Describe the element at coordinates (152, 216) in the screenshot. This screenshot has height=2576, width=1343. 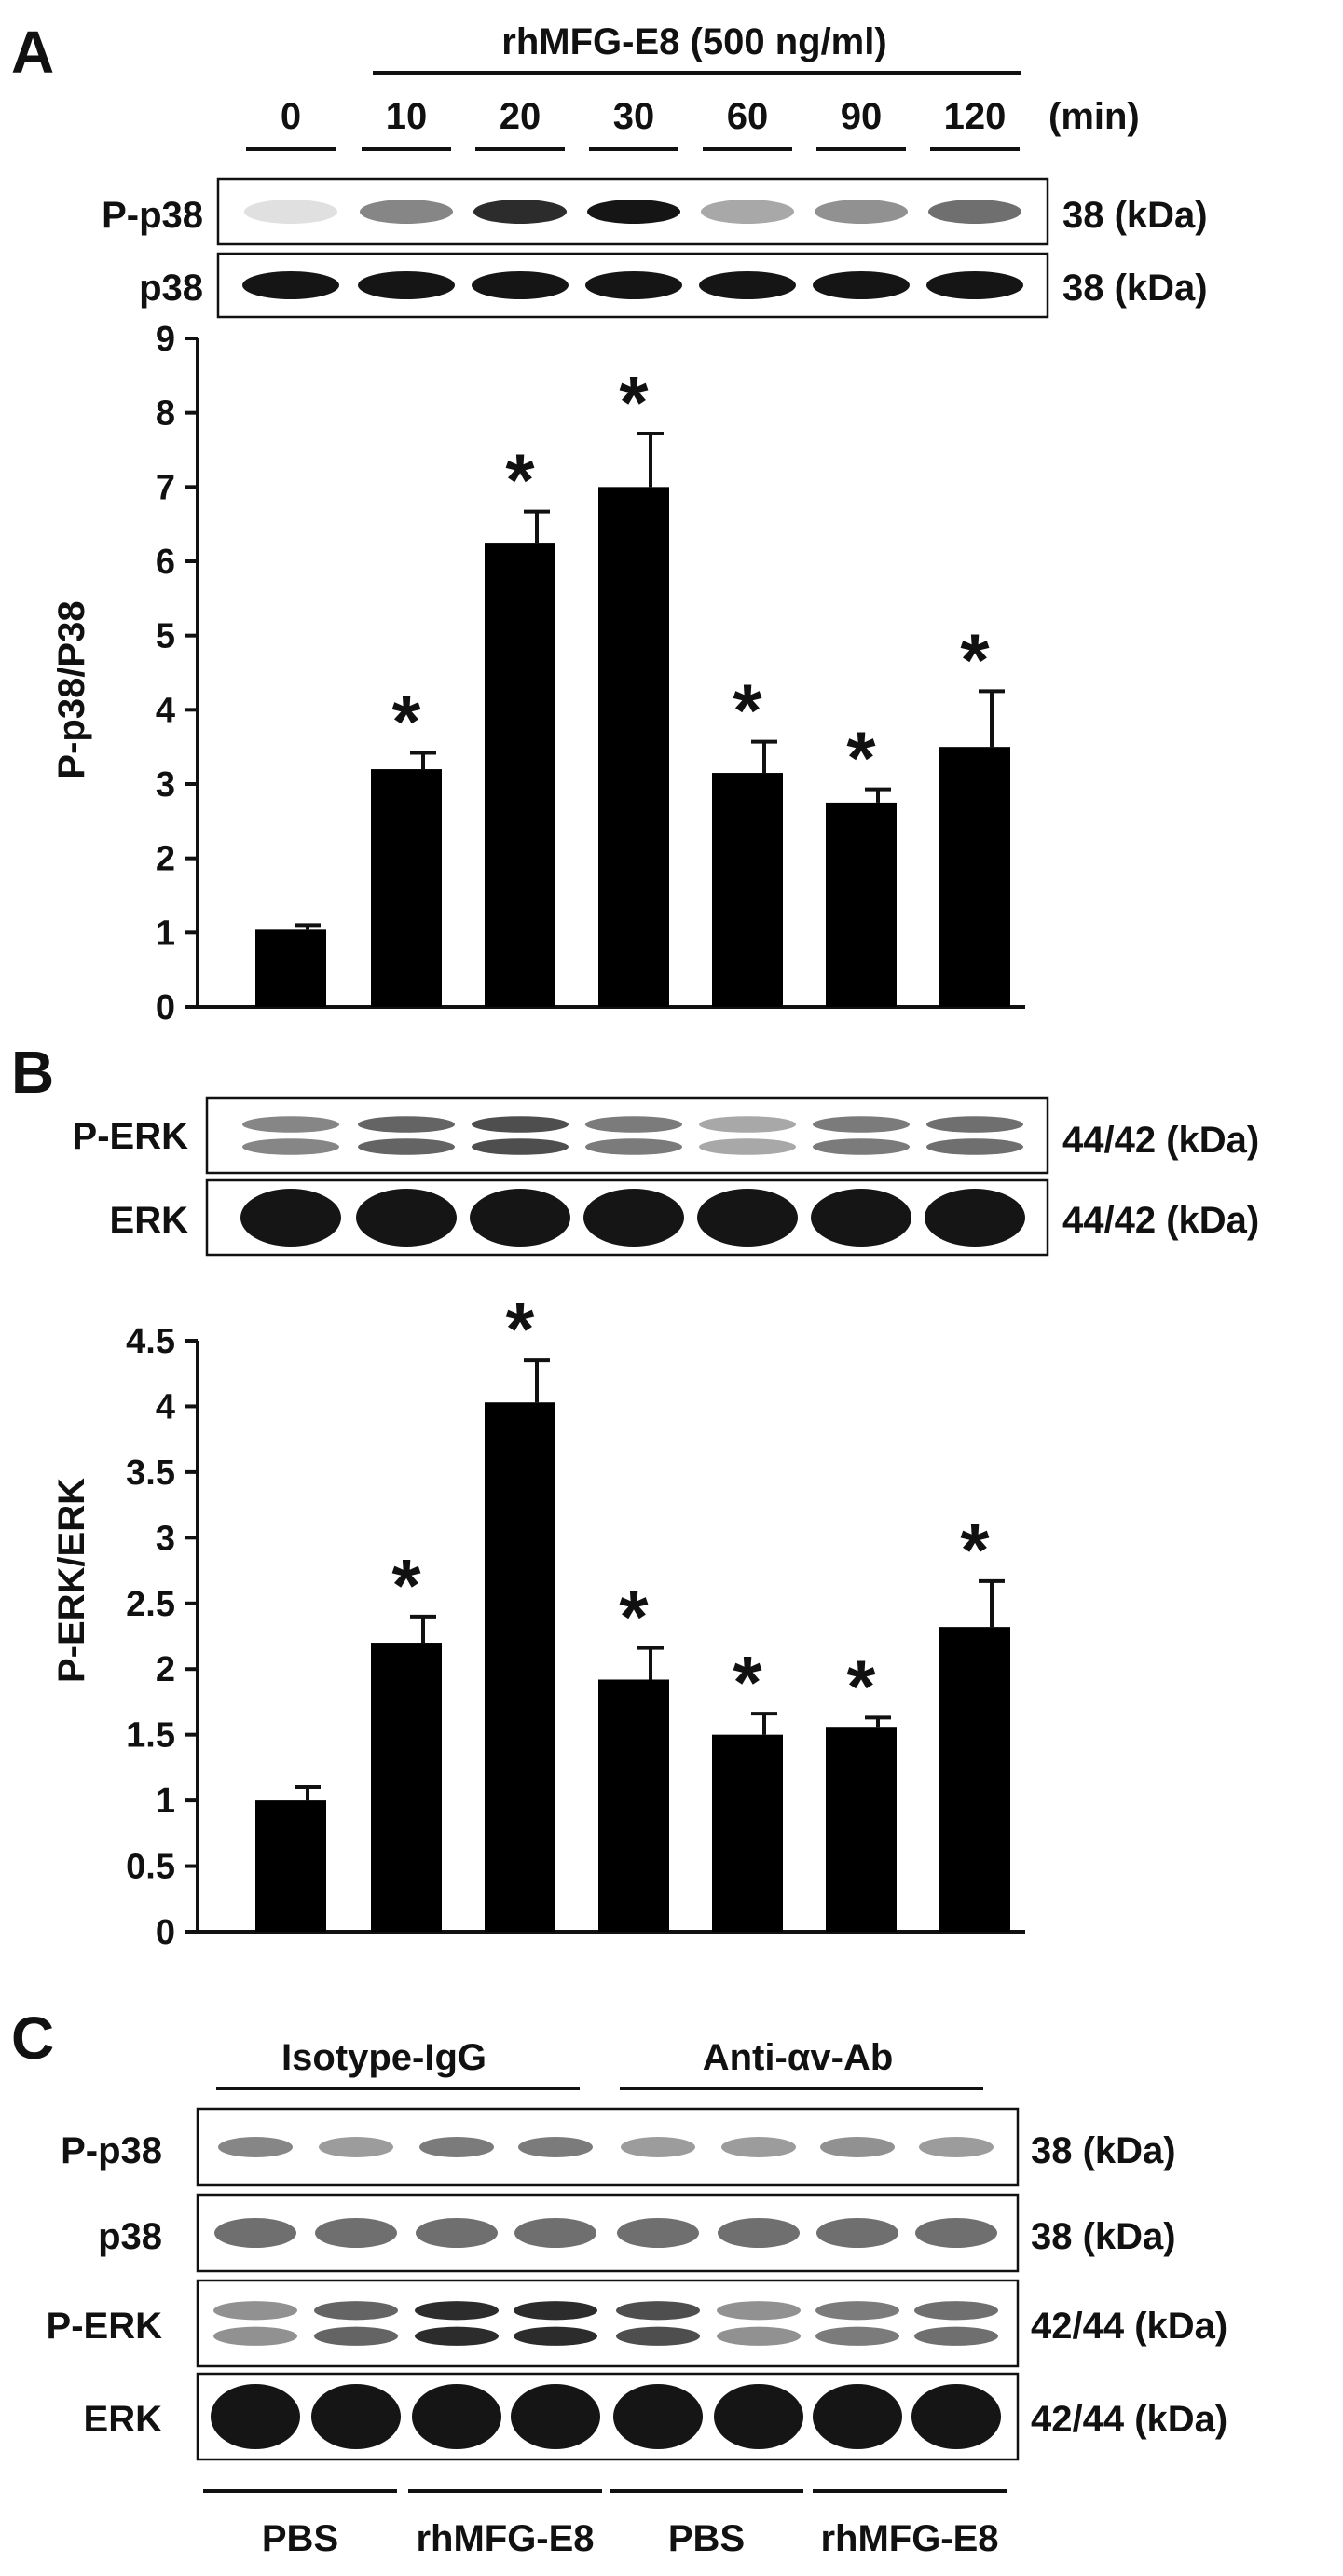
I see `blot-a-phospho-p38-label: P-p38` at that location.